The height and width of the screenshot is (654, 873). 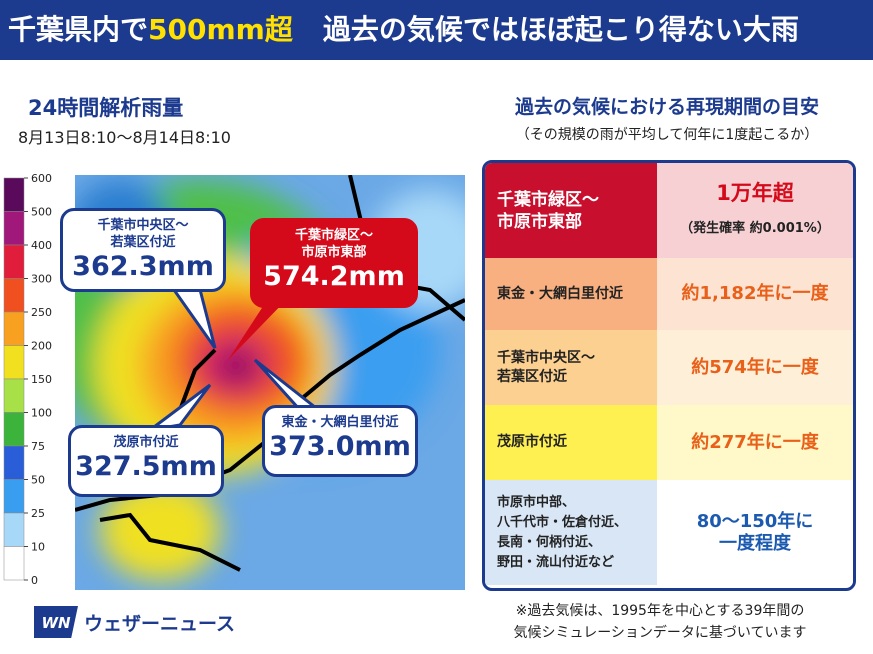 I want to click on callout: 千葉市中央区〜 若葉区付近 362.3mm, so click(x=143, y=250).